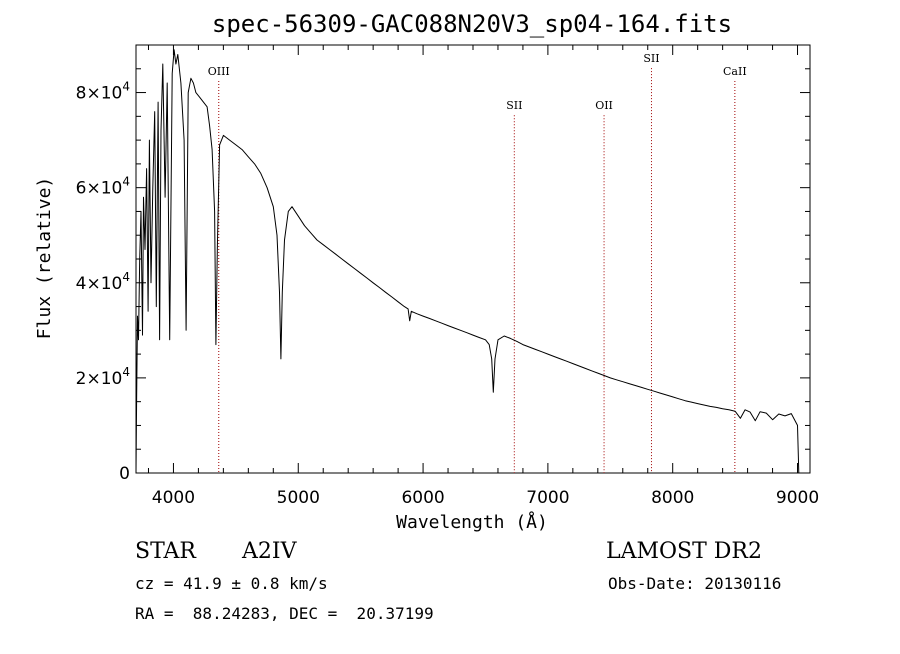  What do you see at coordinates (672, 498) in the screenshot?
I see `x-tick-label: 8000` at bounding box center [672, 498].